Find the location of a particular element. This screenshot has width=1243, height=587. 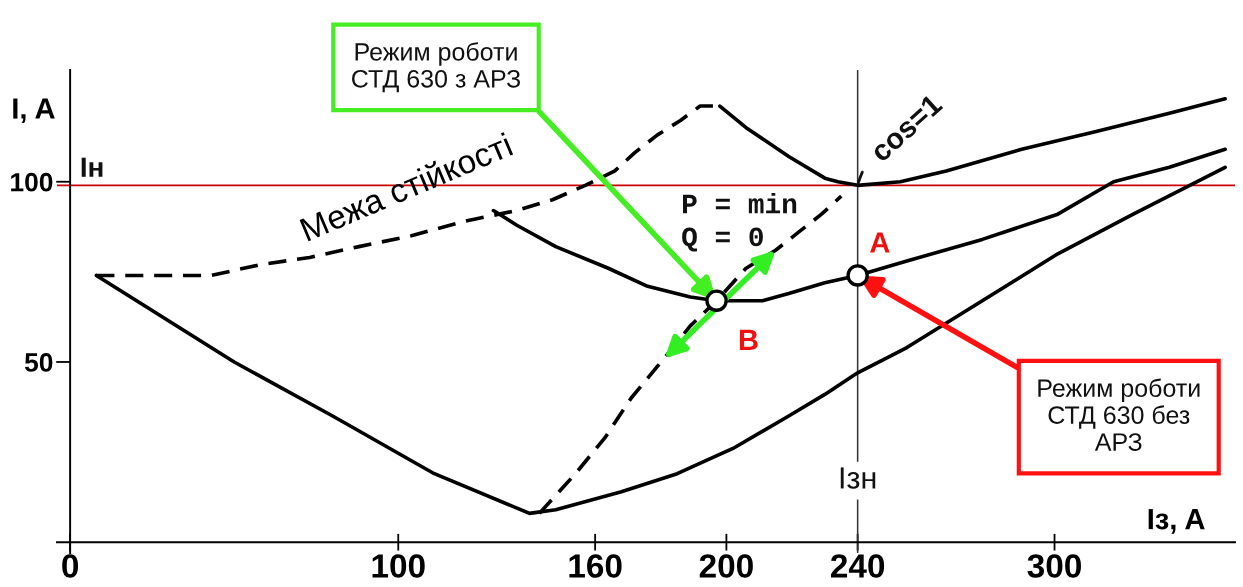

ref-line-label: Iзн is located at coordinates (858, 478).